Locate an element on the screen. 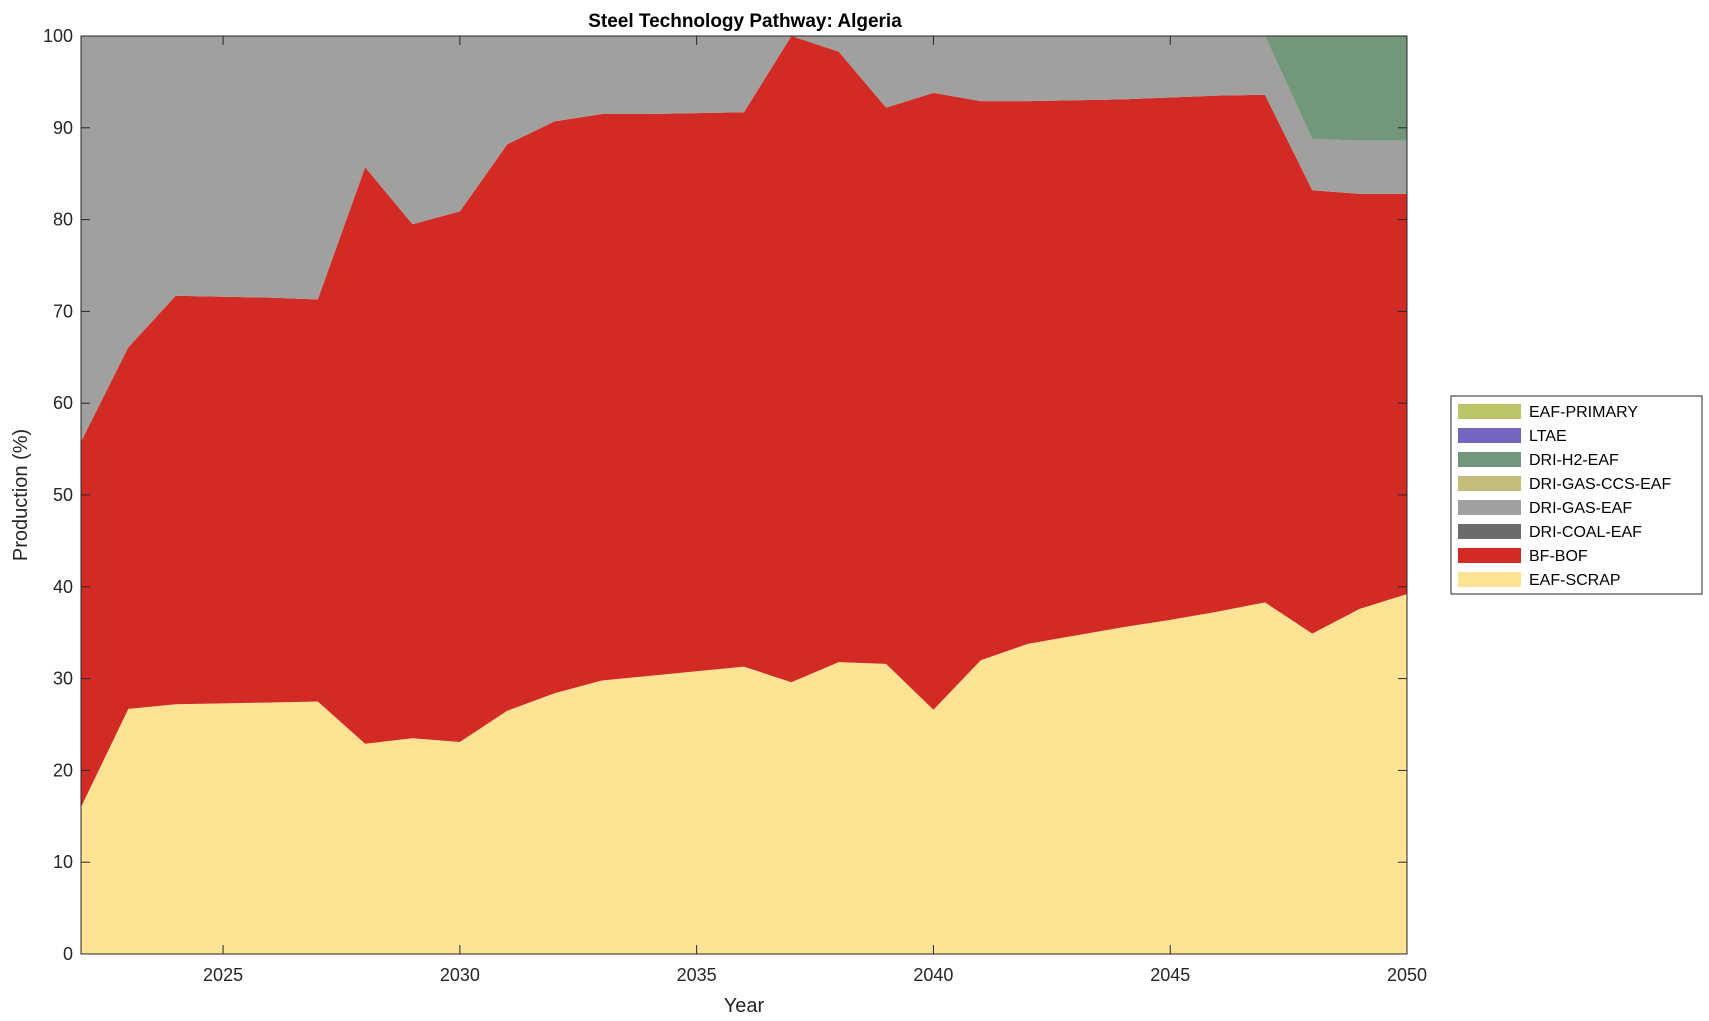 Image resolution: width=1709 pixels, height=1021 pixels. x-tick-label: 2025 is located at coordinates (223, 975).